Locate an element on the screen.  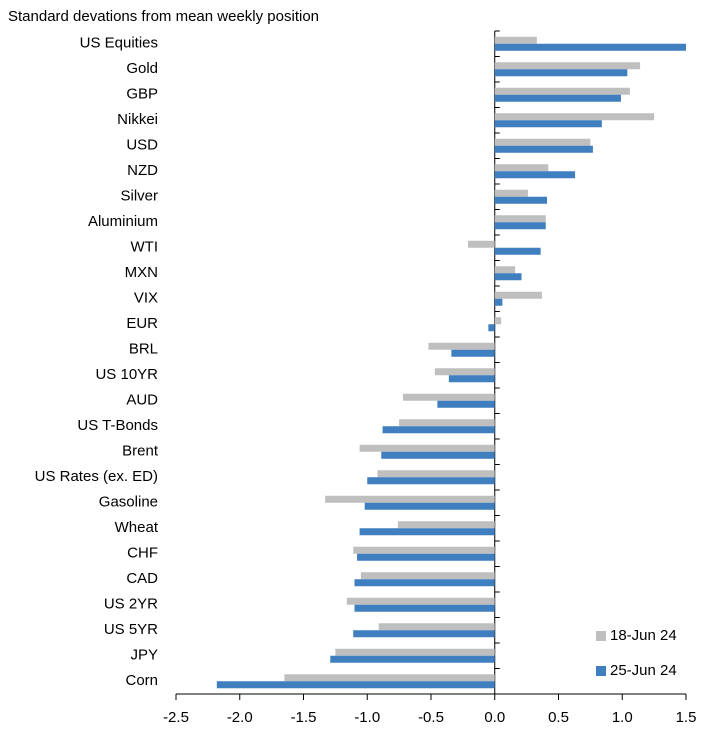
y-tick-label: AUD is located at coordinates (142, 400).